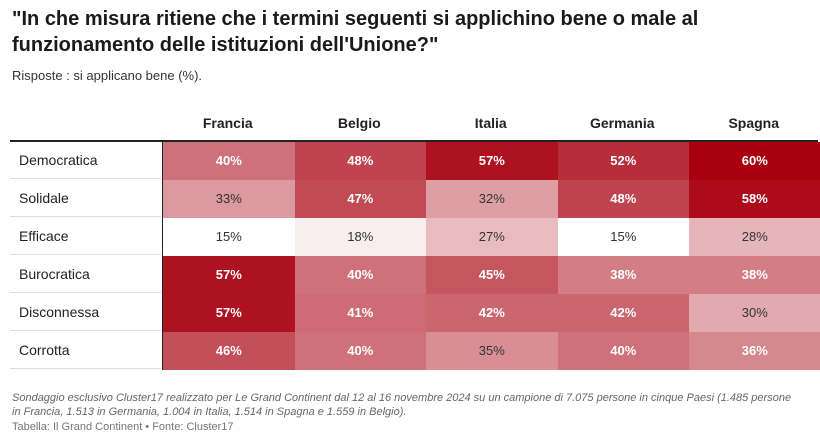  I want to click on heatmap-cell: 41%, so click(360, 313).